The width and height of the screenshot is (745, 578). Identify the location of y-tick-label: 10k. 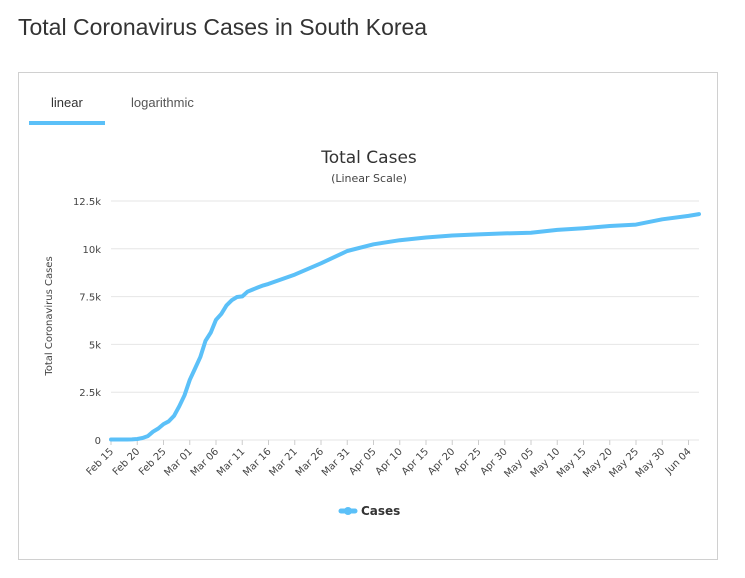
(91, 250).